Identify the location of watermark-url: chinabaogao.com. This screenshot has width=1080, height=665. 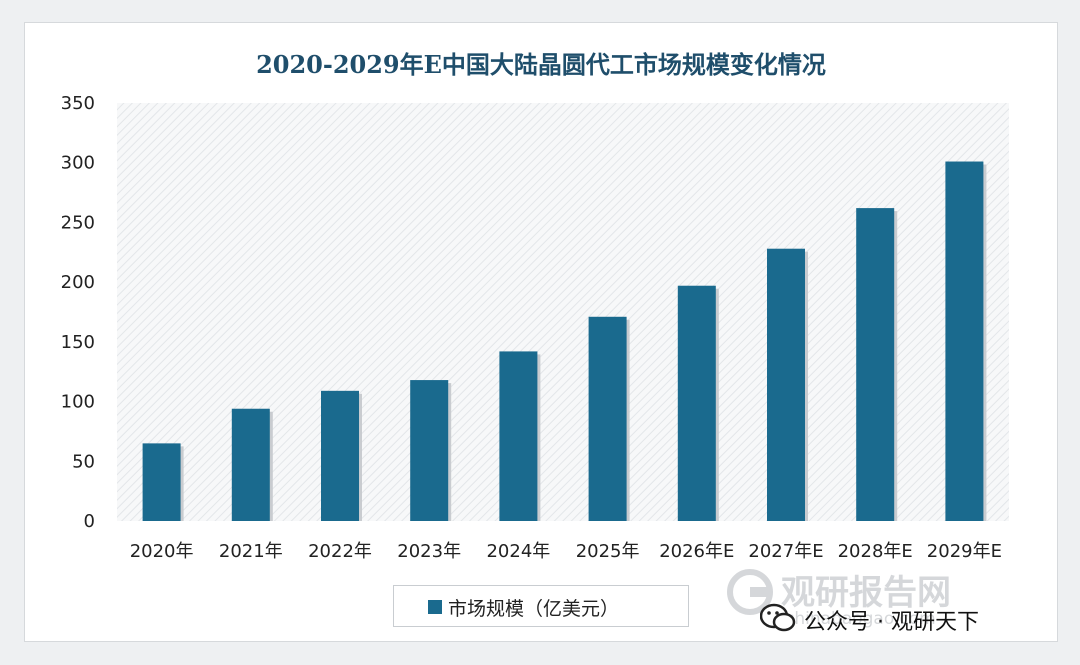
(860, 619).